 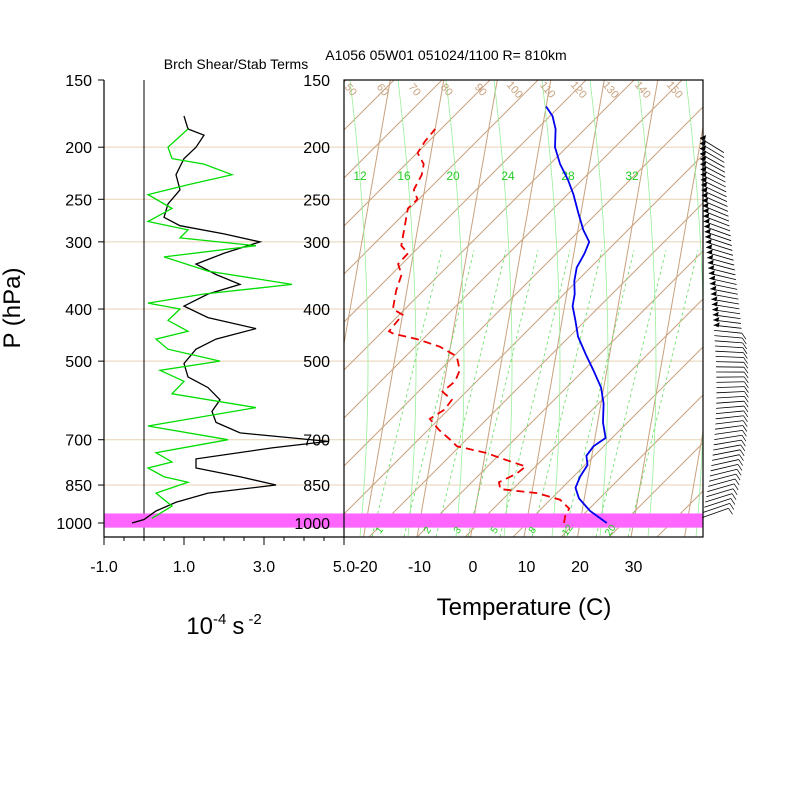 I want to click on left-y-tick-label-850: 850, so click(x=78, y=486).